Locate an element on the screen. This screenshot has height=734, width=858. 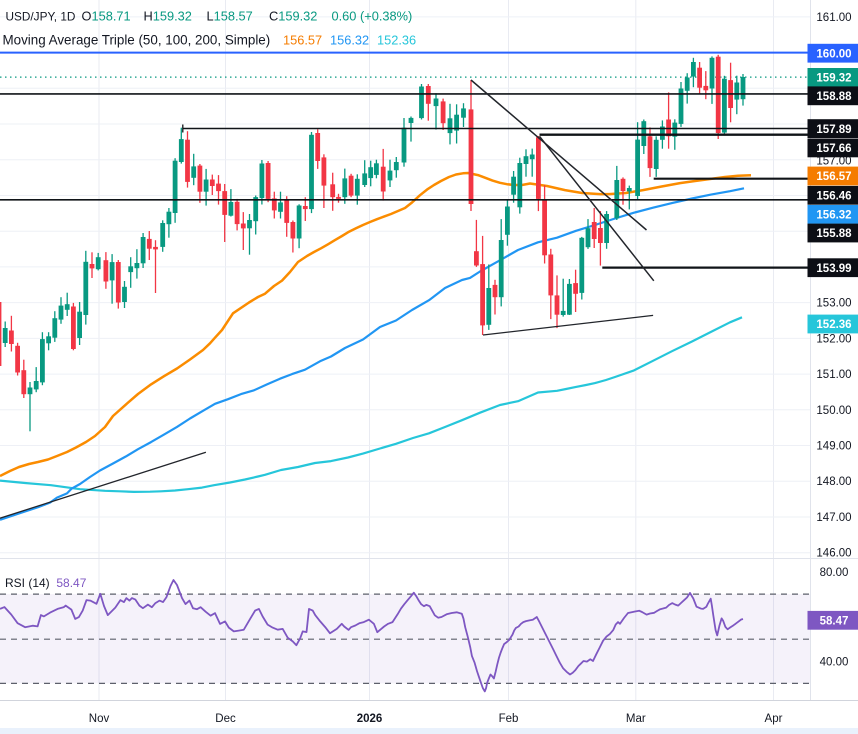
svg-text: 149.00 is located at coordinates (833, 447).